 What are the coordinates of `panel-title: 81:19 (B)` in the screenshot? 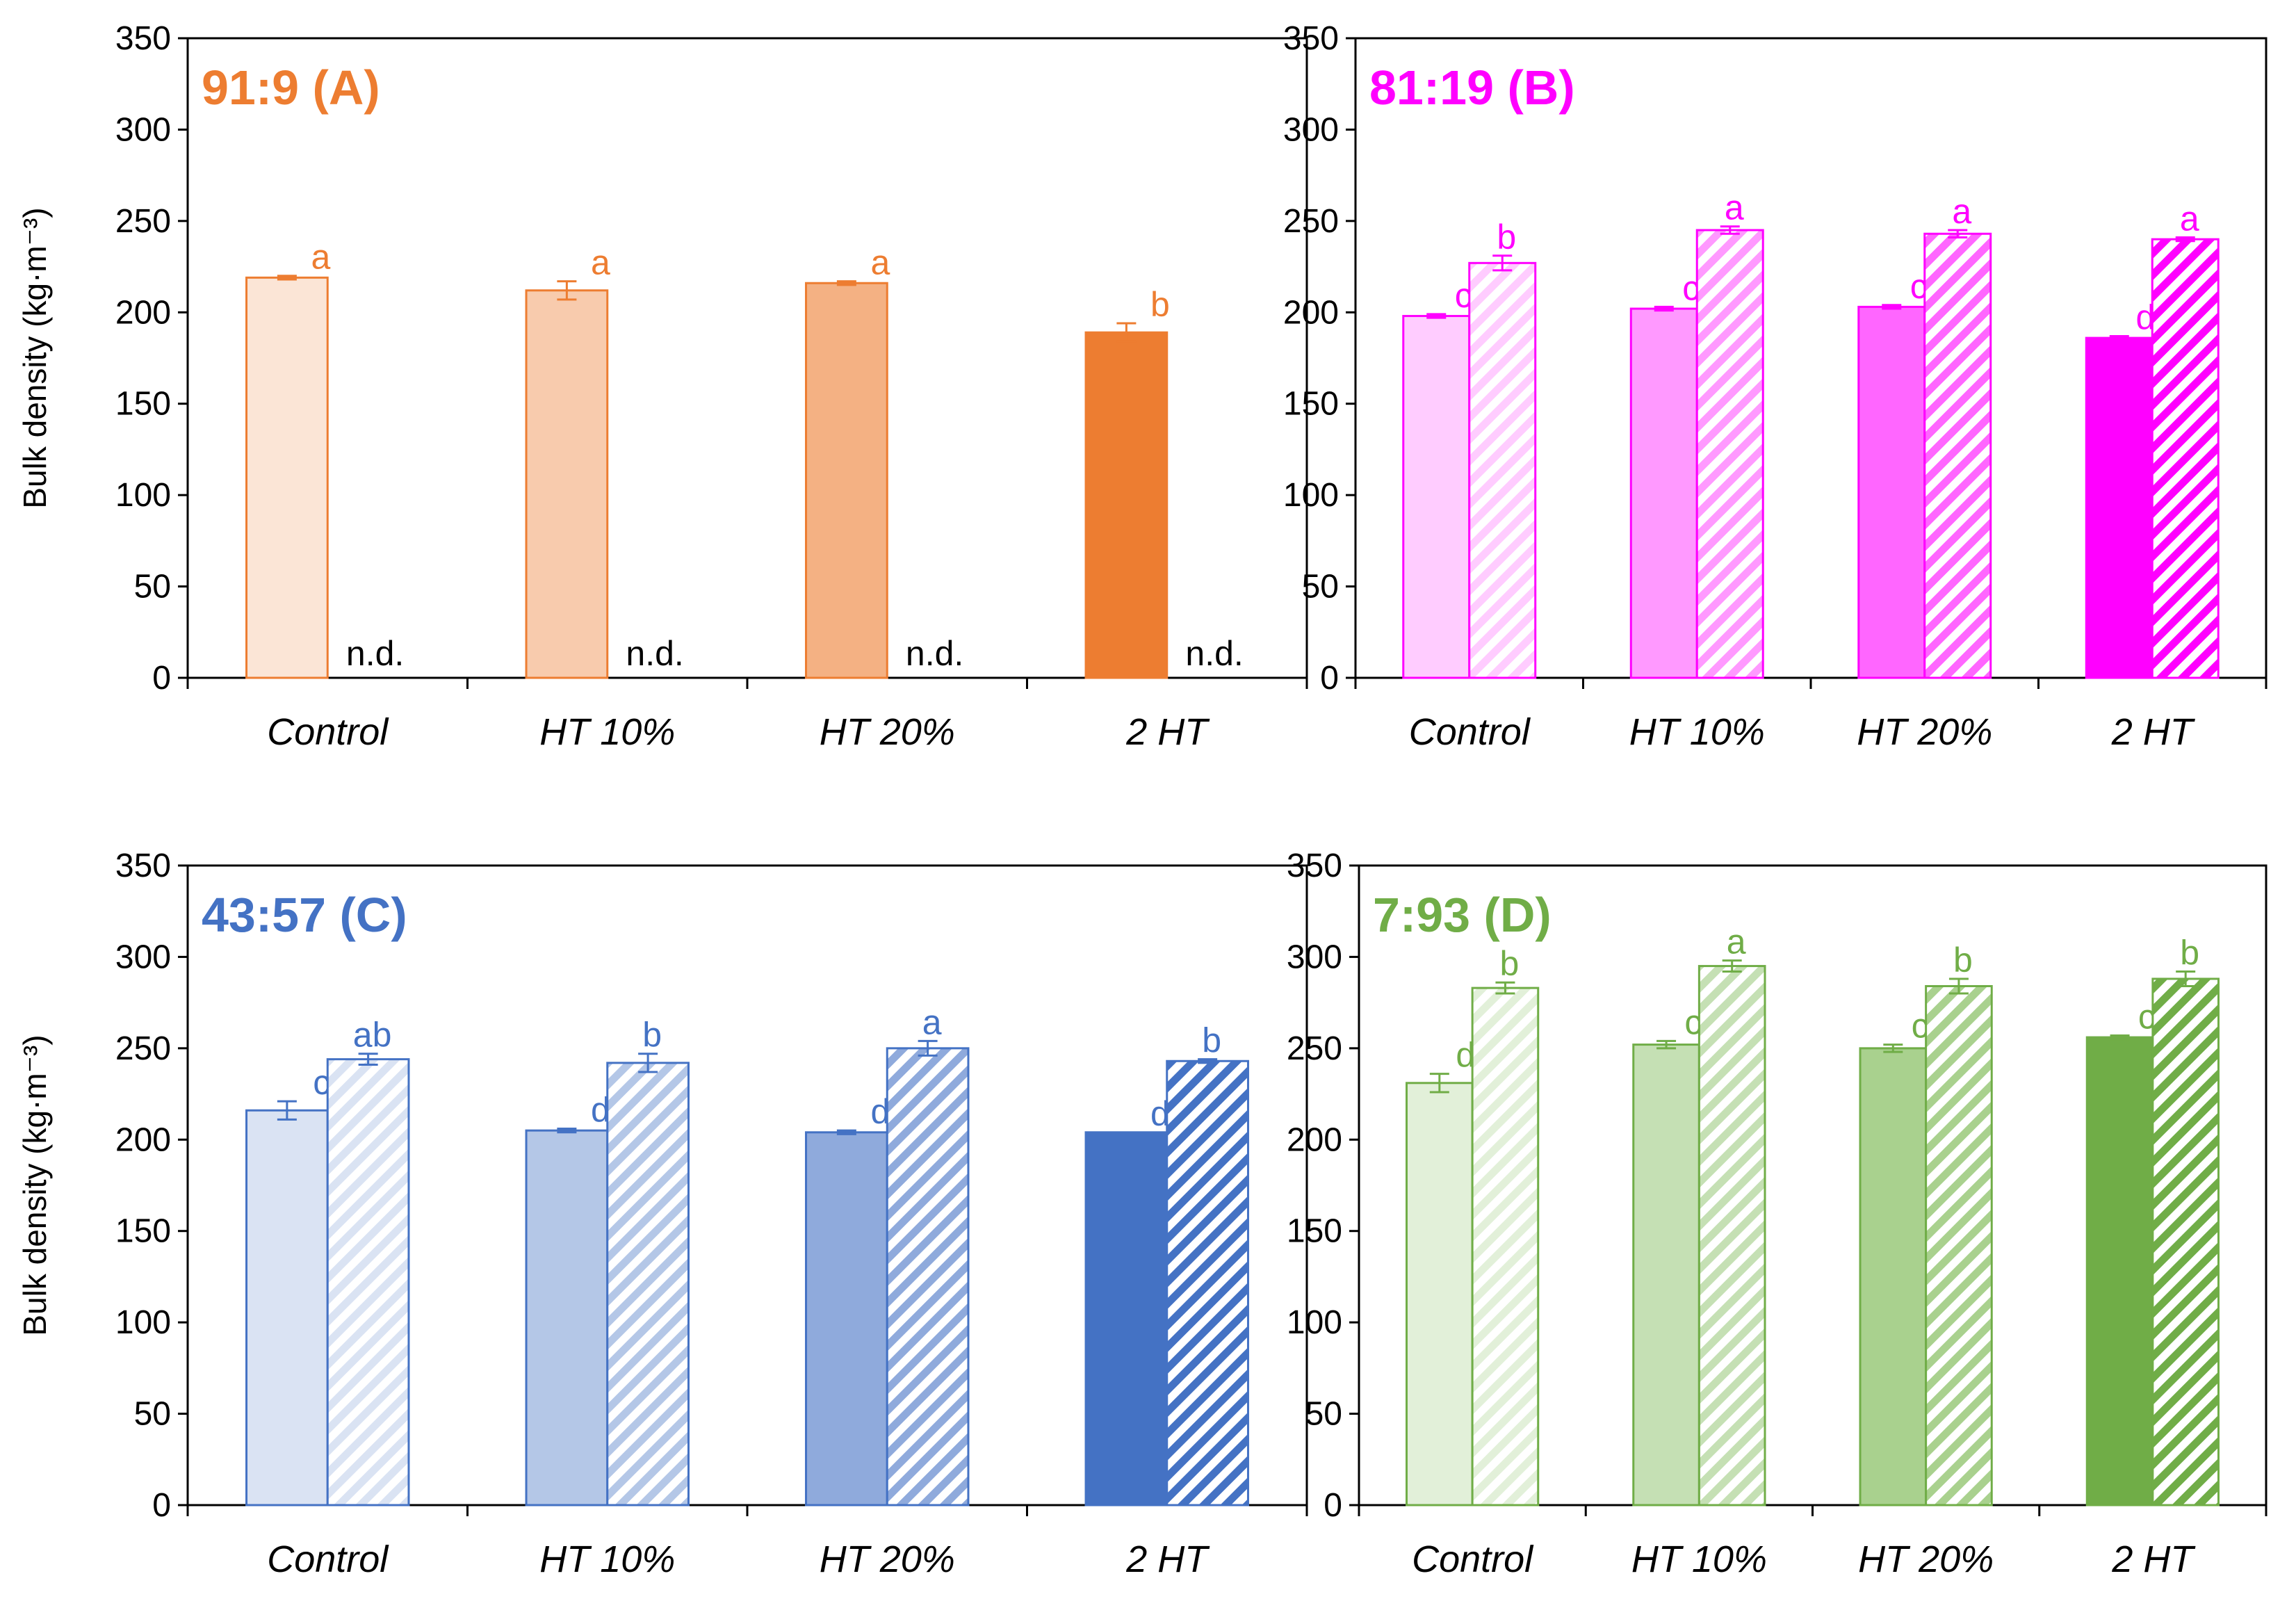 It's located at (1472, 87).